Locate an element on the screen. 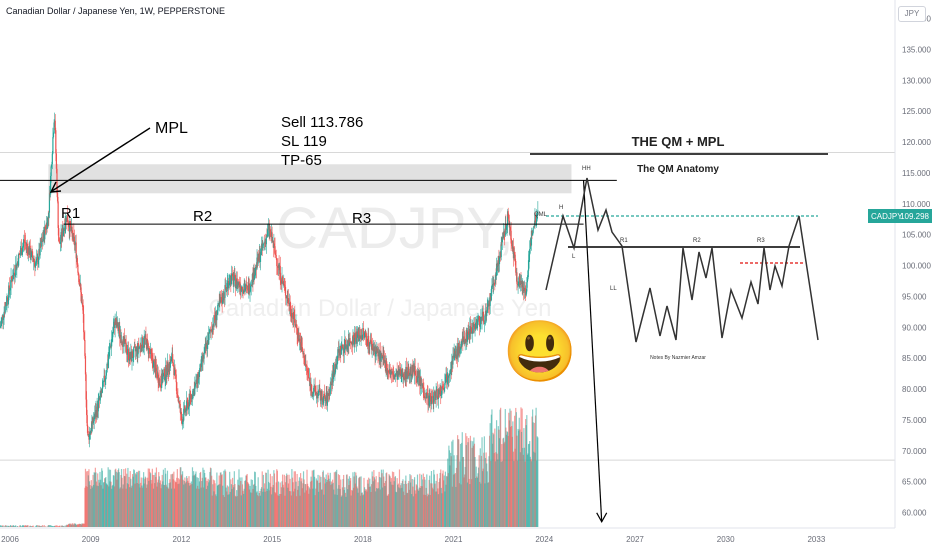  currency-button: JPY is located at coordinates (912, 14).